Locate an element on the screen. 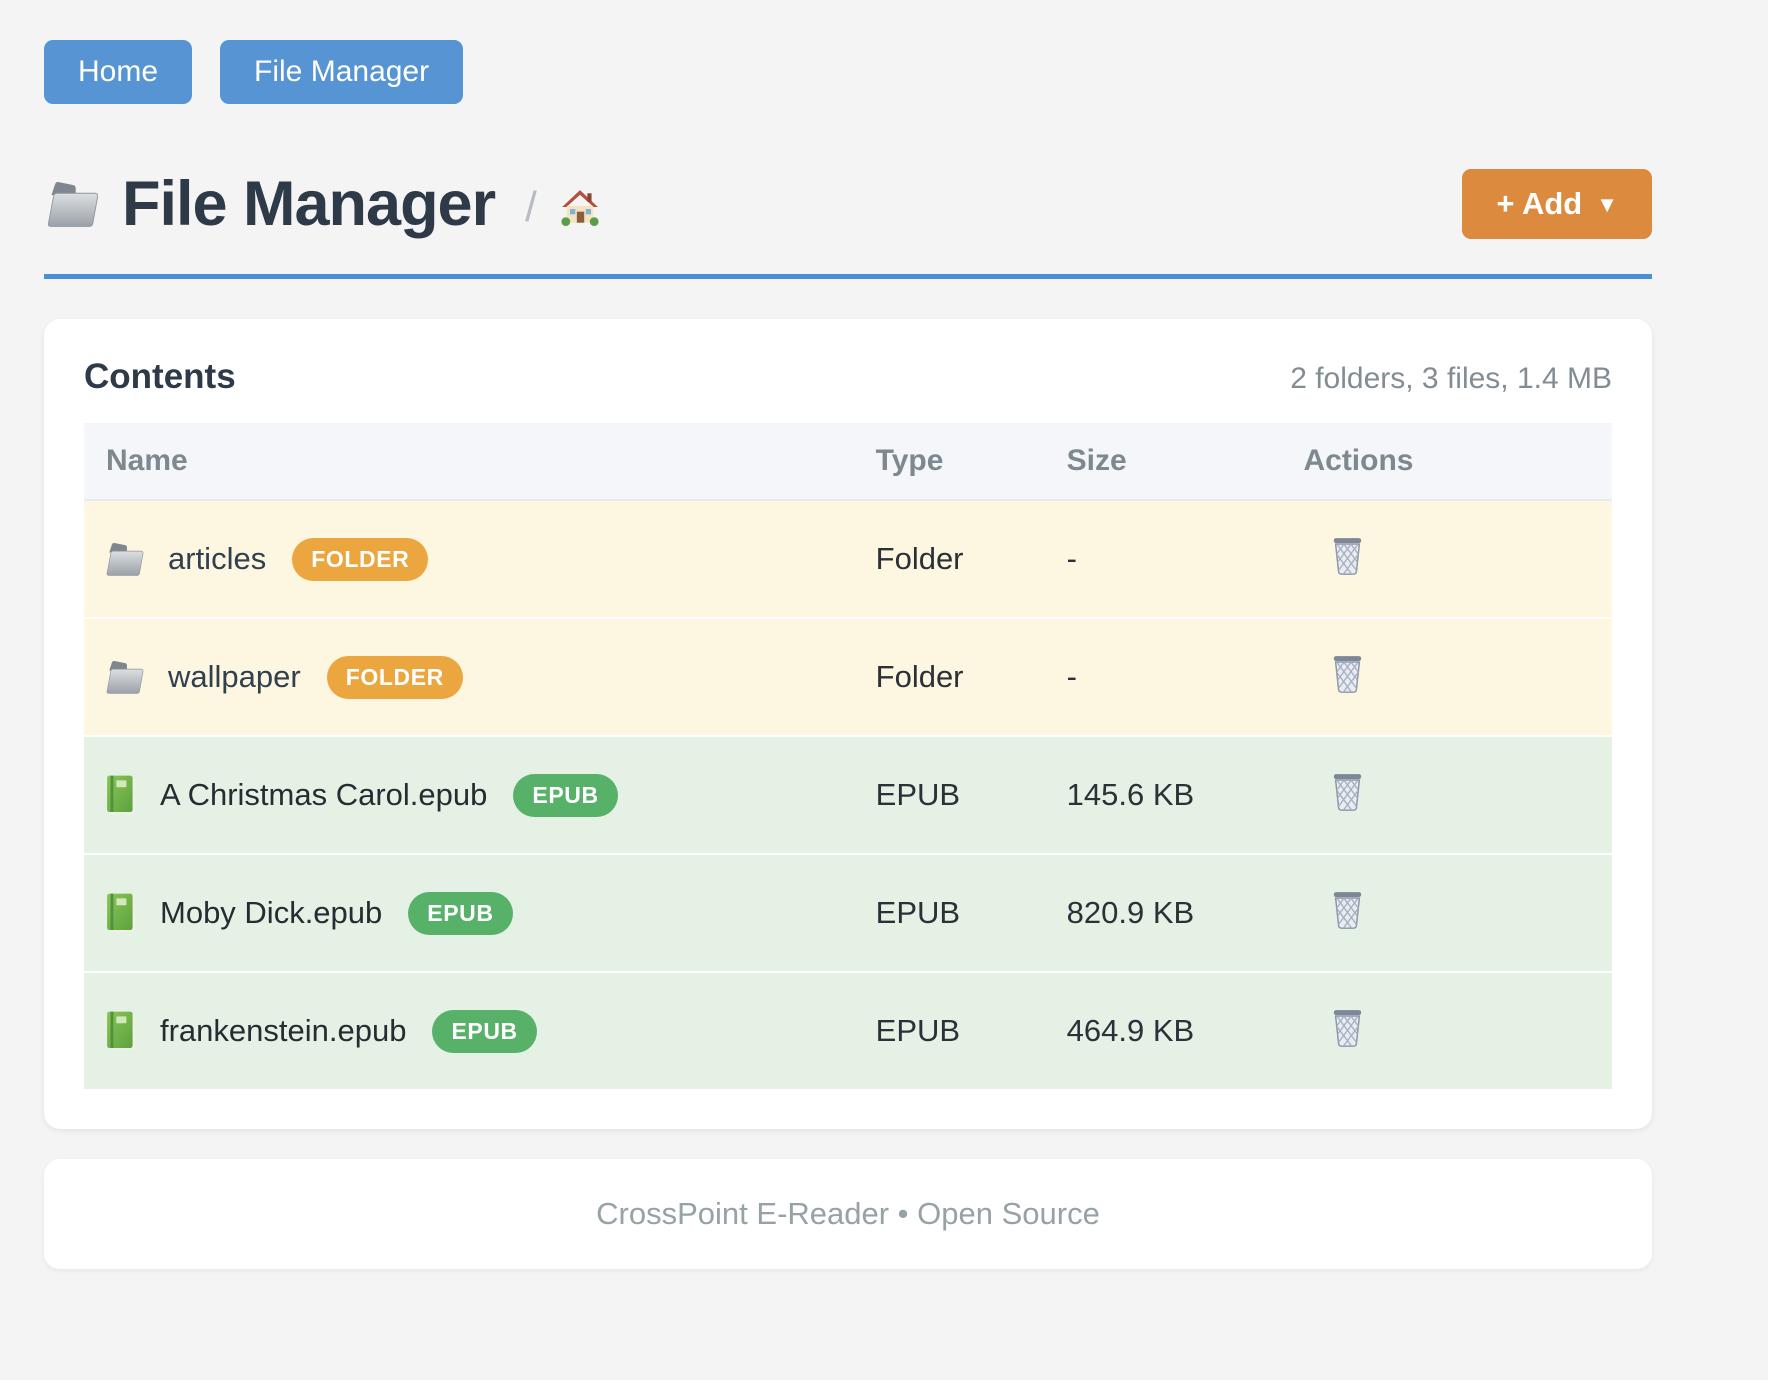  table-header-row: Name Type Size Actions is located at coordinates (848, 461).